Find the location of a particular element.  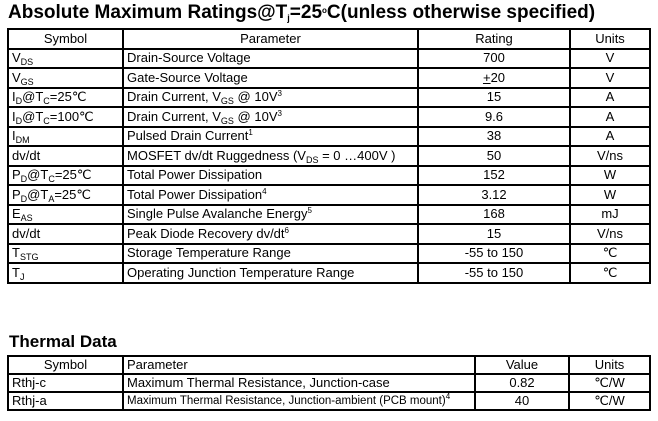

value-text: 168 is located at coordinates (494, 214).